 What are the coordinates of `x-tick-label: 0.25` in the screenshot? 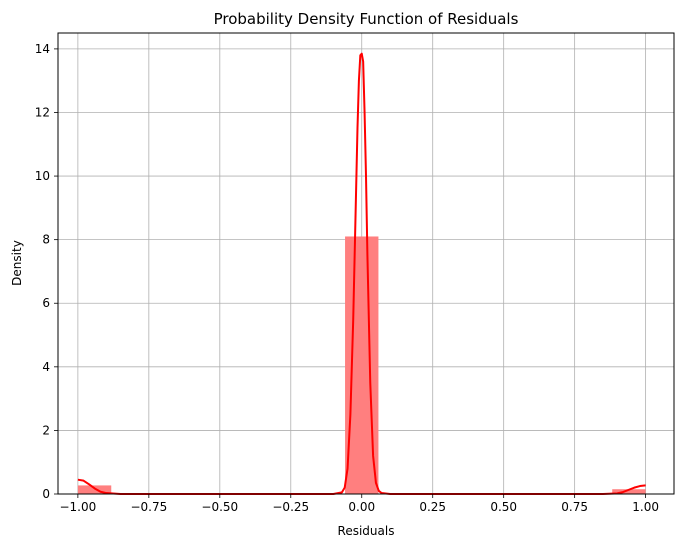 It's located at (432, 507).